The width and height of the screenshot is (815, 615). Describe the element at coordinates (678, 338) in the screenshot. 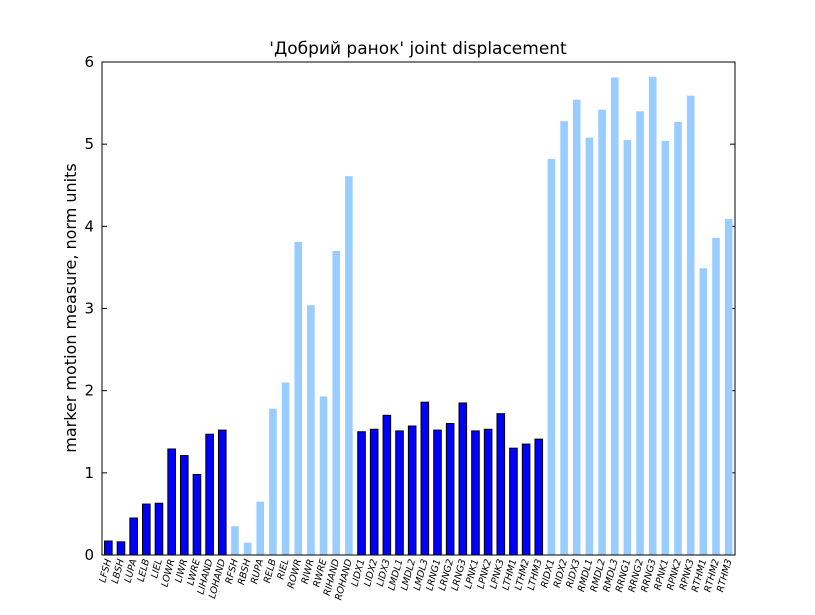

I see `bar-rpnk2` at that location.